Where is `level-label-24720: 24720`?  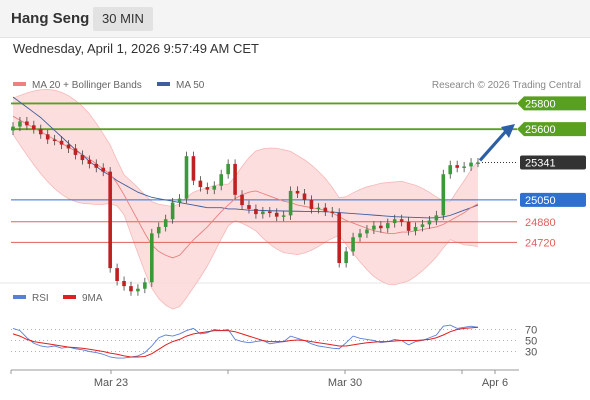
level-label-24720: 24720 is located at coordinates (540, 243).